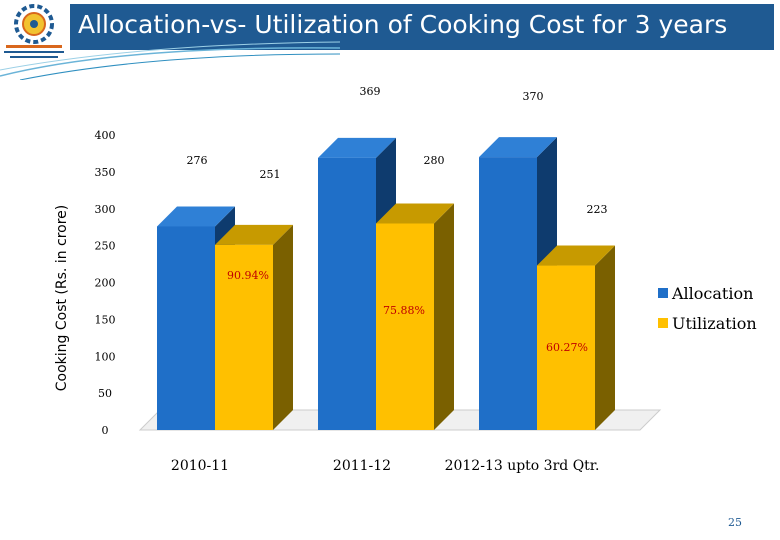 The height and width of the screenshot is (540, 780). I want to click on legend-item-utilization: Utilization, so click(707, 323).